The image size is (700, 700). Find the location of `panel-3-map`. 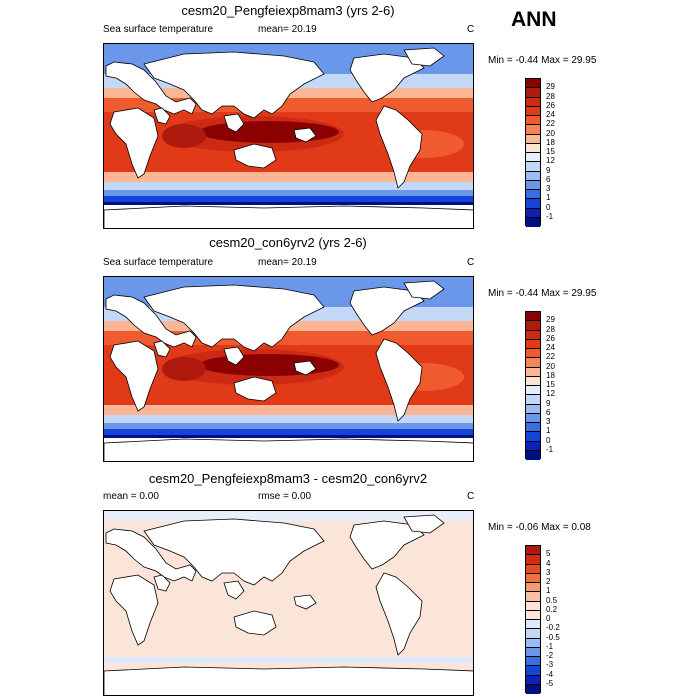

panel-3-map is located at coordinates (288, 603).